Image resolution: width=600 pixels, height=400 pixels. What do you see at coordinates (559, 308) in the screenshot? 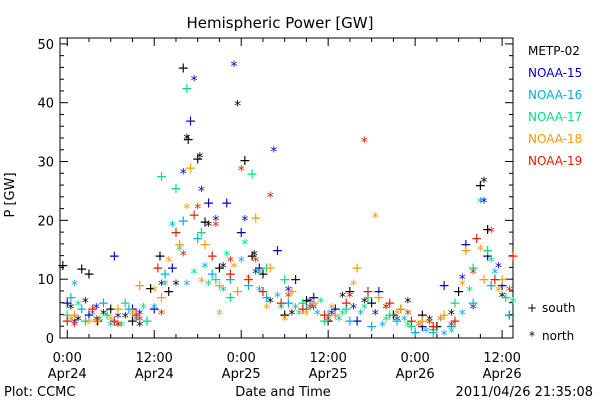
I see `legend-marker-label: south` at bounding box center [559, 308].